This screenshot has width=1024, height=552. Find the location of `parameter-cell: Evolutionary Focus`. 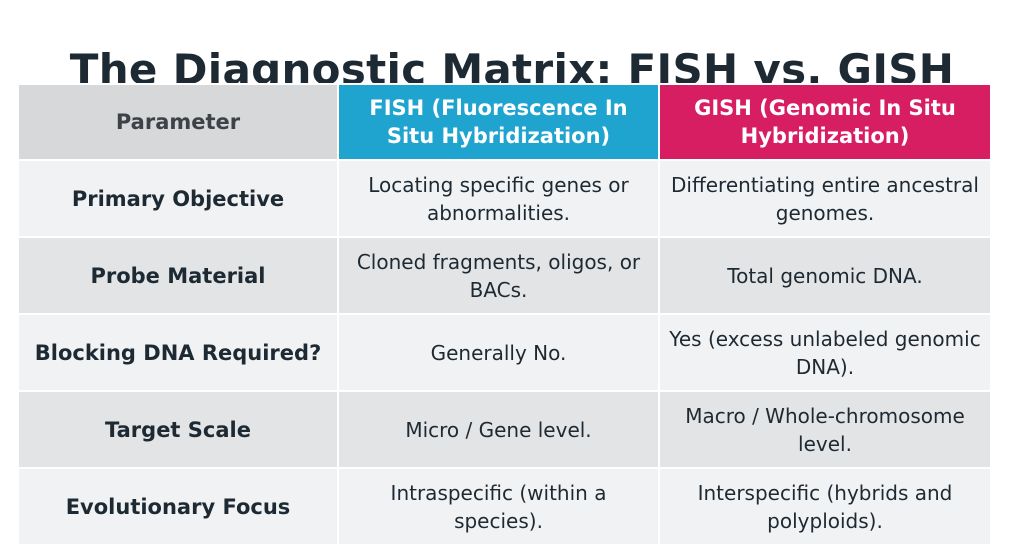

parameter-cell: Evolutionary Focus is located at coordinates (178, 506).